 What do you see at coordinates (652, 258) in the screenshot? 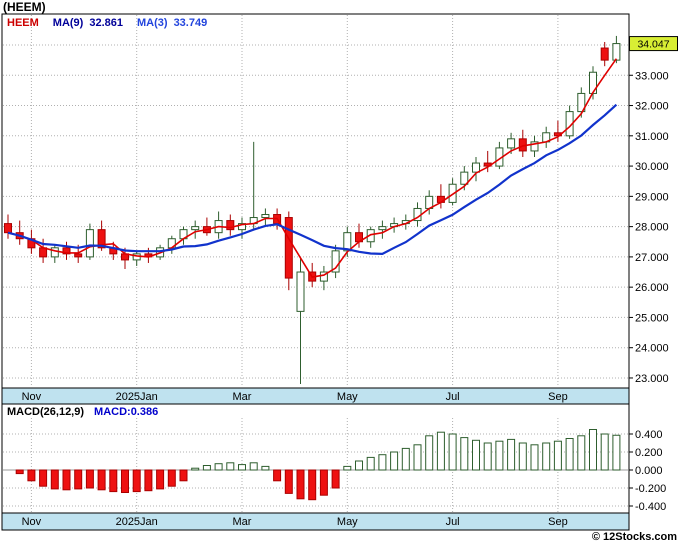
I see `svg-text: 27.000` at bounding box center [652, 258].